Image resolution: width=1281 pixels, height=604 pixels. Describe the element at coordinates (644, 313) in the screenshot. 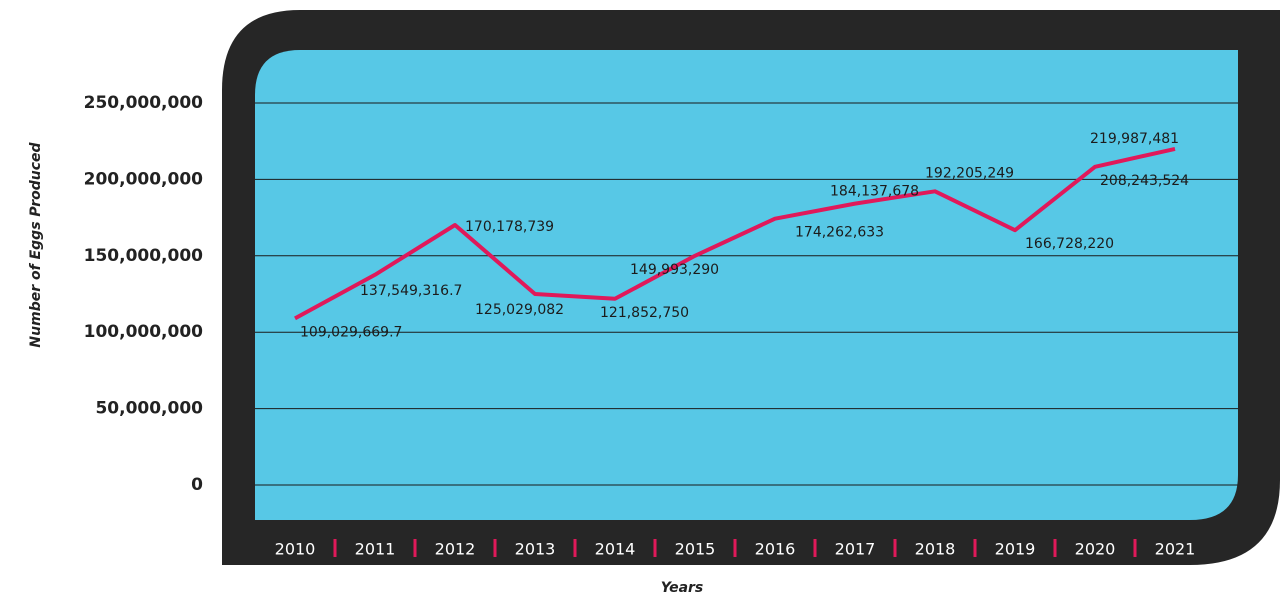

I see `value-label: 121,852,750` at that location.